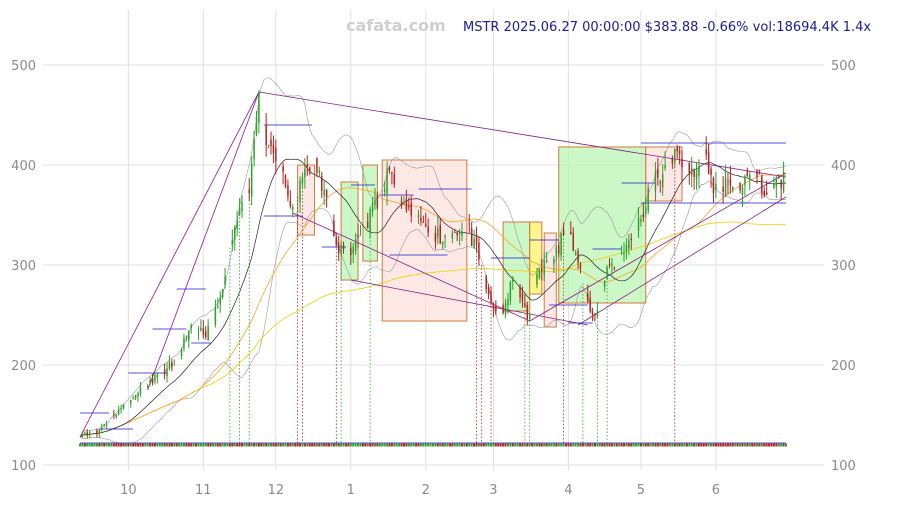  I want to click on y-tick-label-left: 200, so click(23, 366).